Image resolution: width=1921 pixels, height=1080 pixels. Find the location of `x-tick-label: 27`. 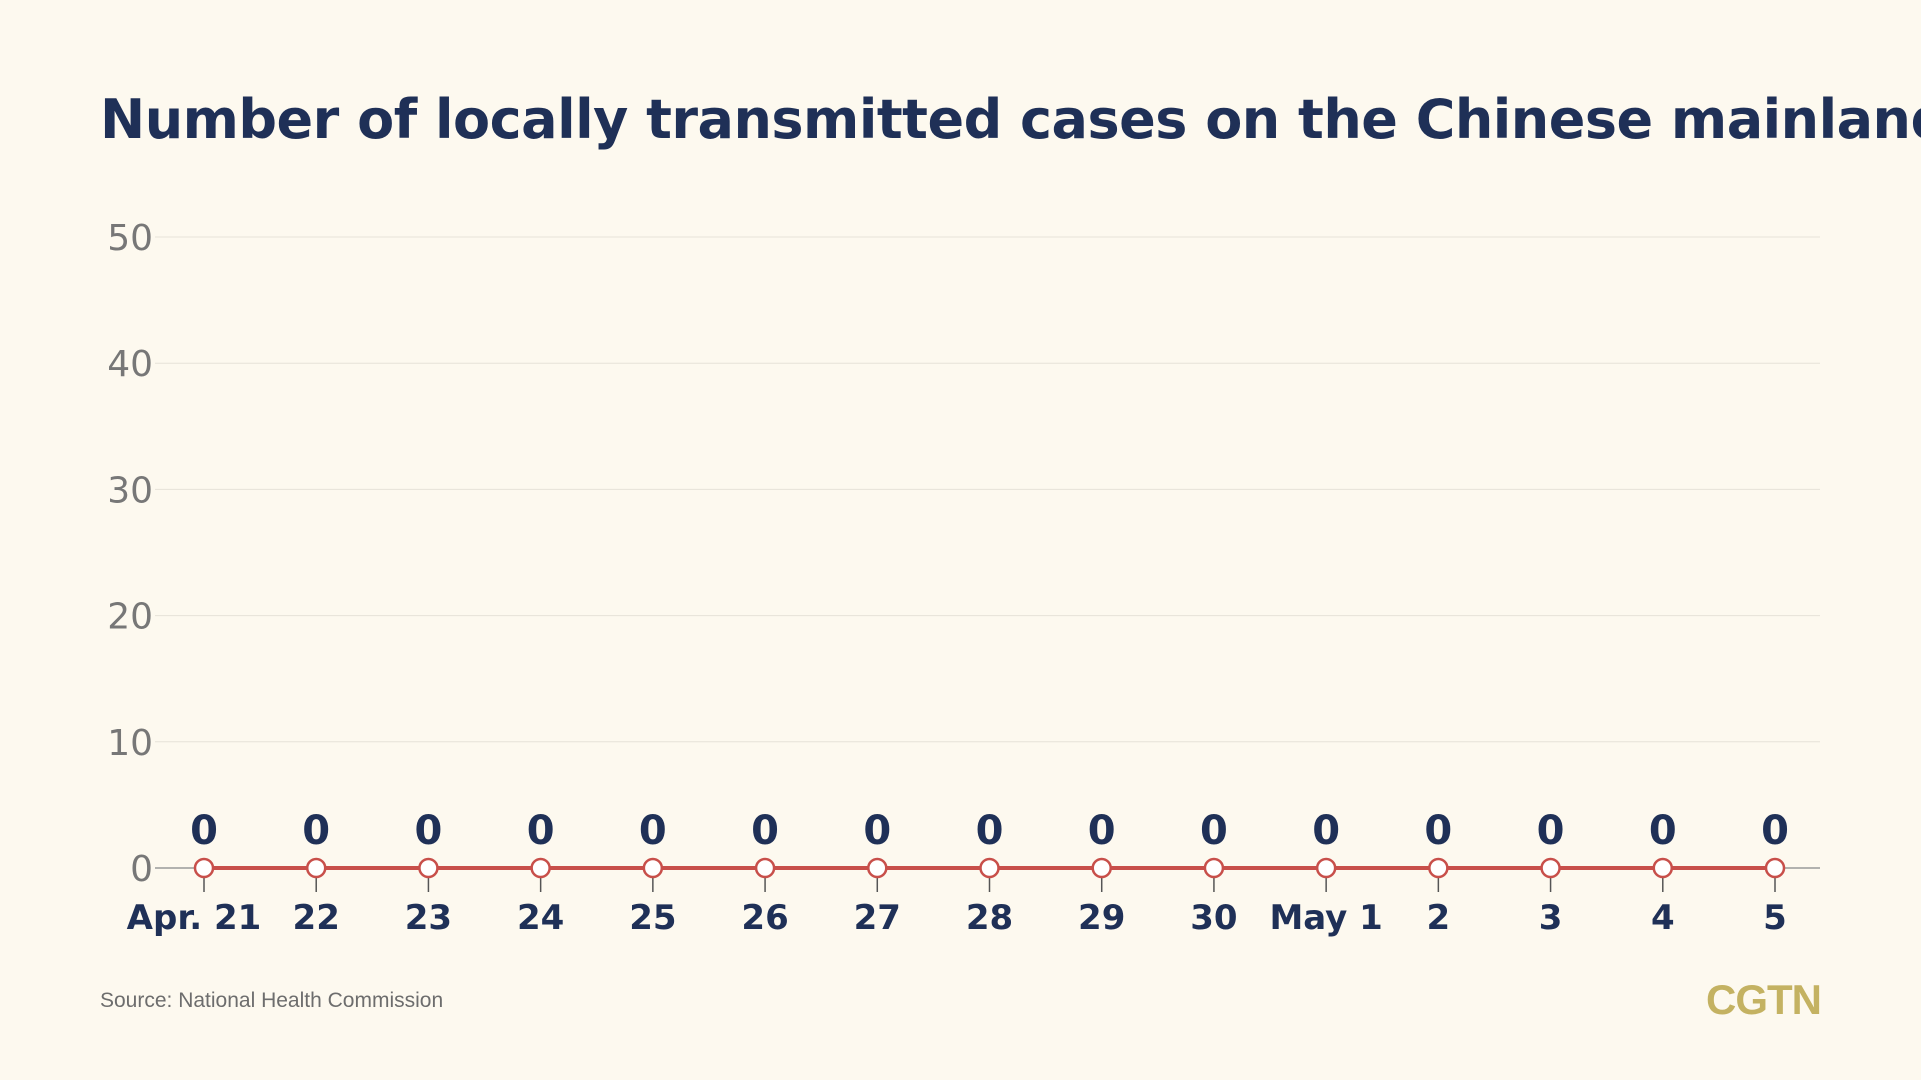

x-tick-label: 27 is located at coordinates (877, 918).